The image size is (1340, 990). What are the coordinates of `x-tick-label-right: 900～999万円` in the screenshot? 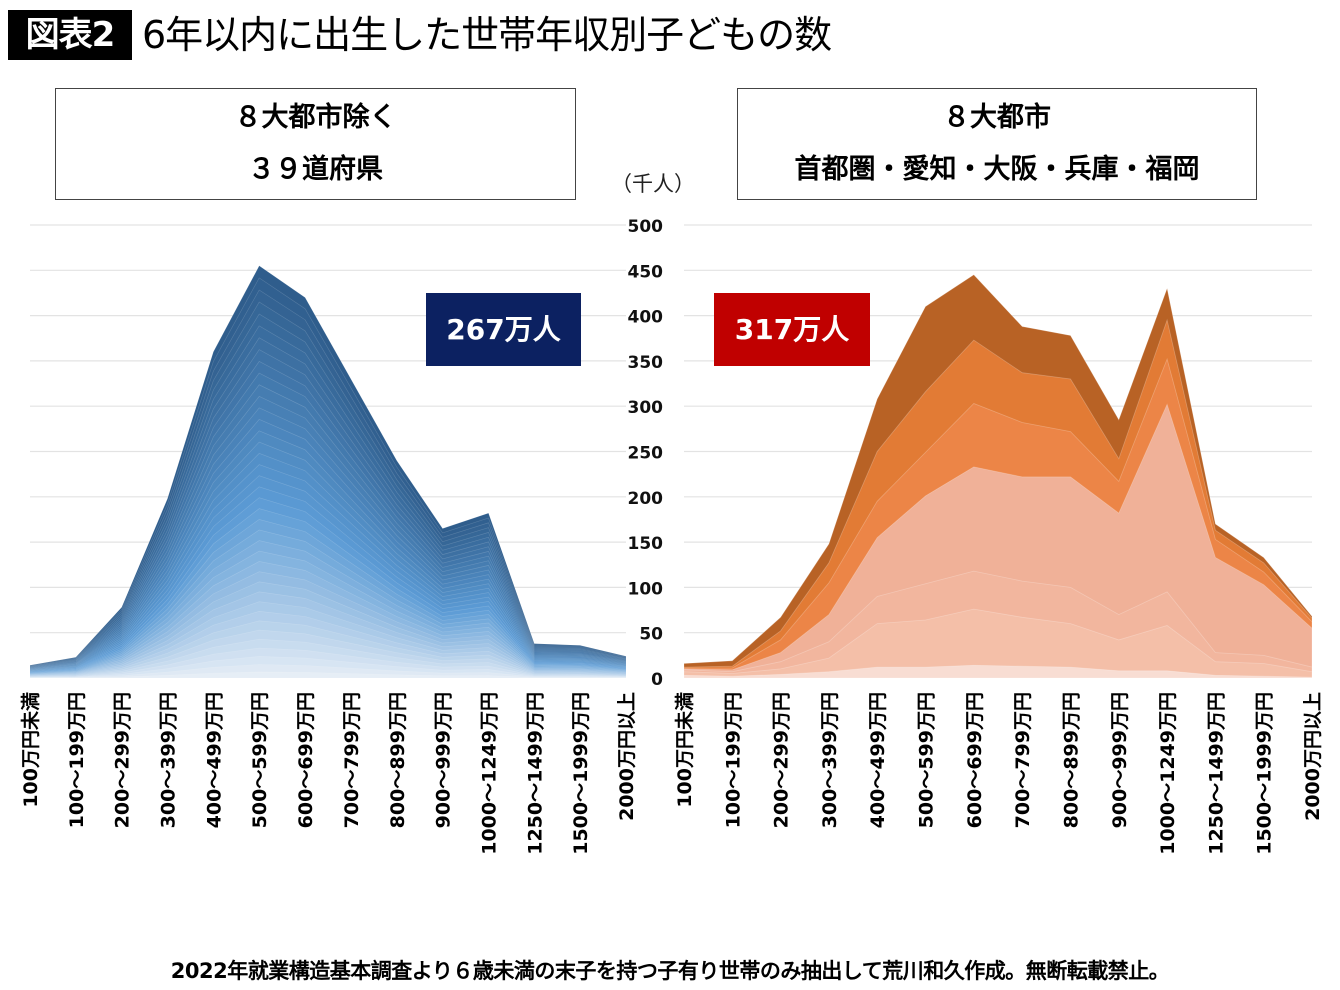 It's located at (1120, 760).